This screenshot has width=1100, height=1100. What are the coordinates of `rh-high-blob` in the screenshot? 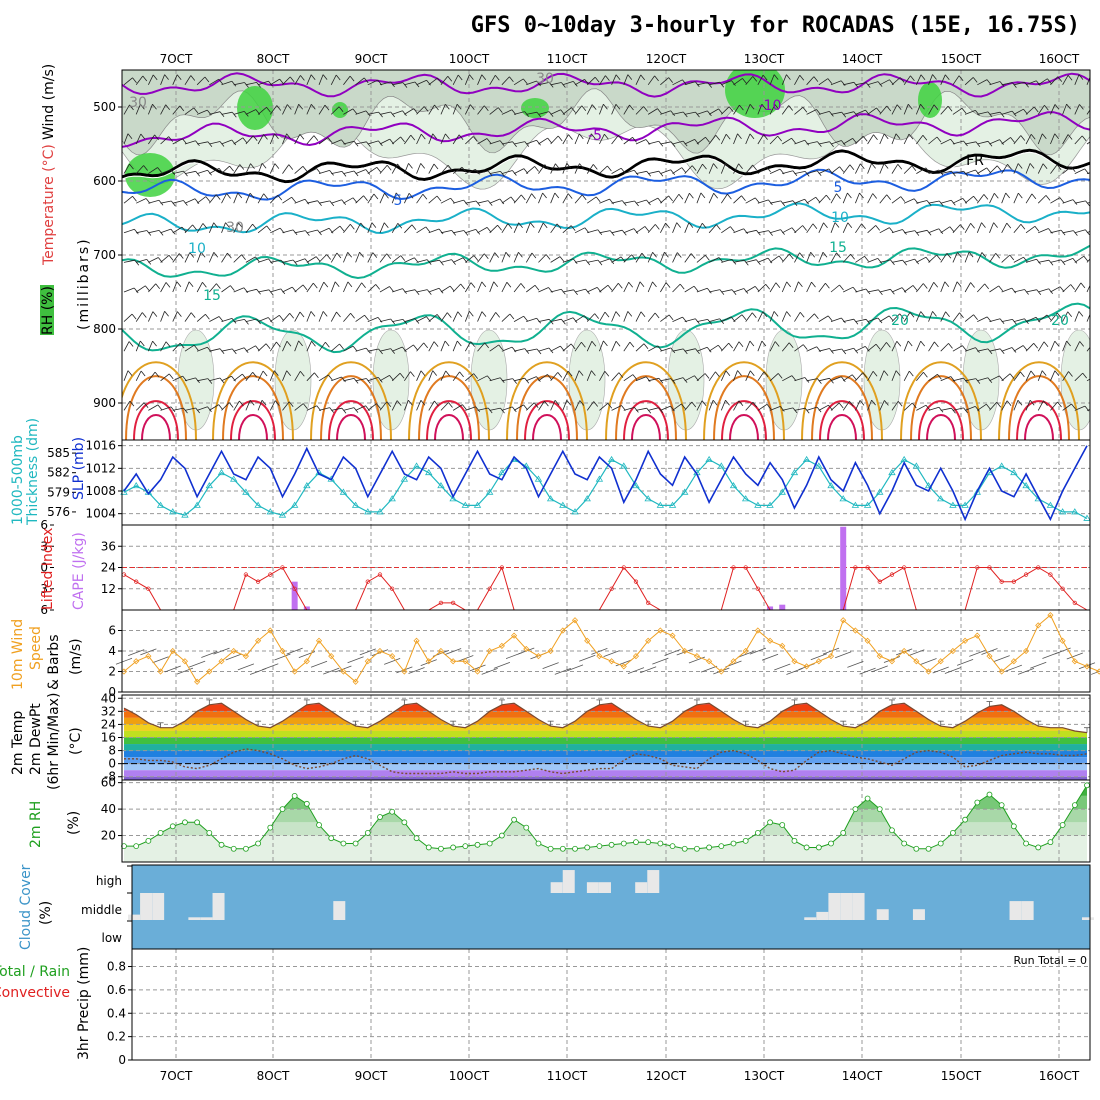 It's located at (535, 108).